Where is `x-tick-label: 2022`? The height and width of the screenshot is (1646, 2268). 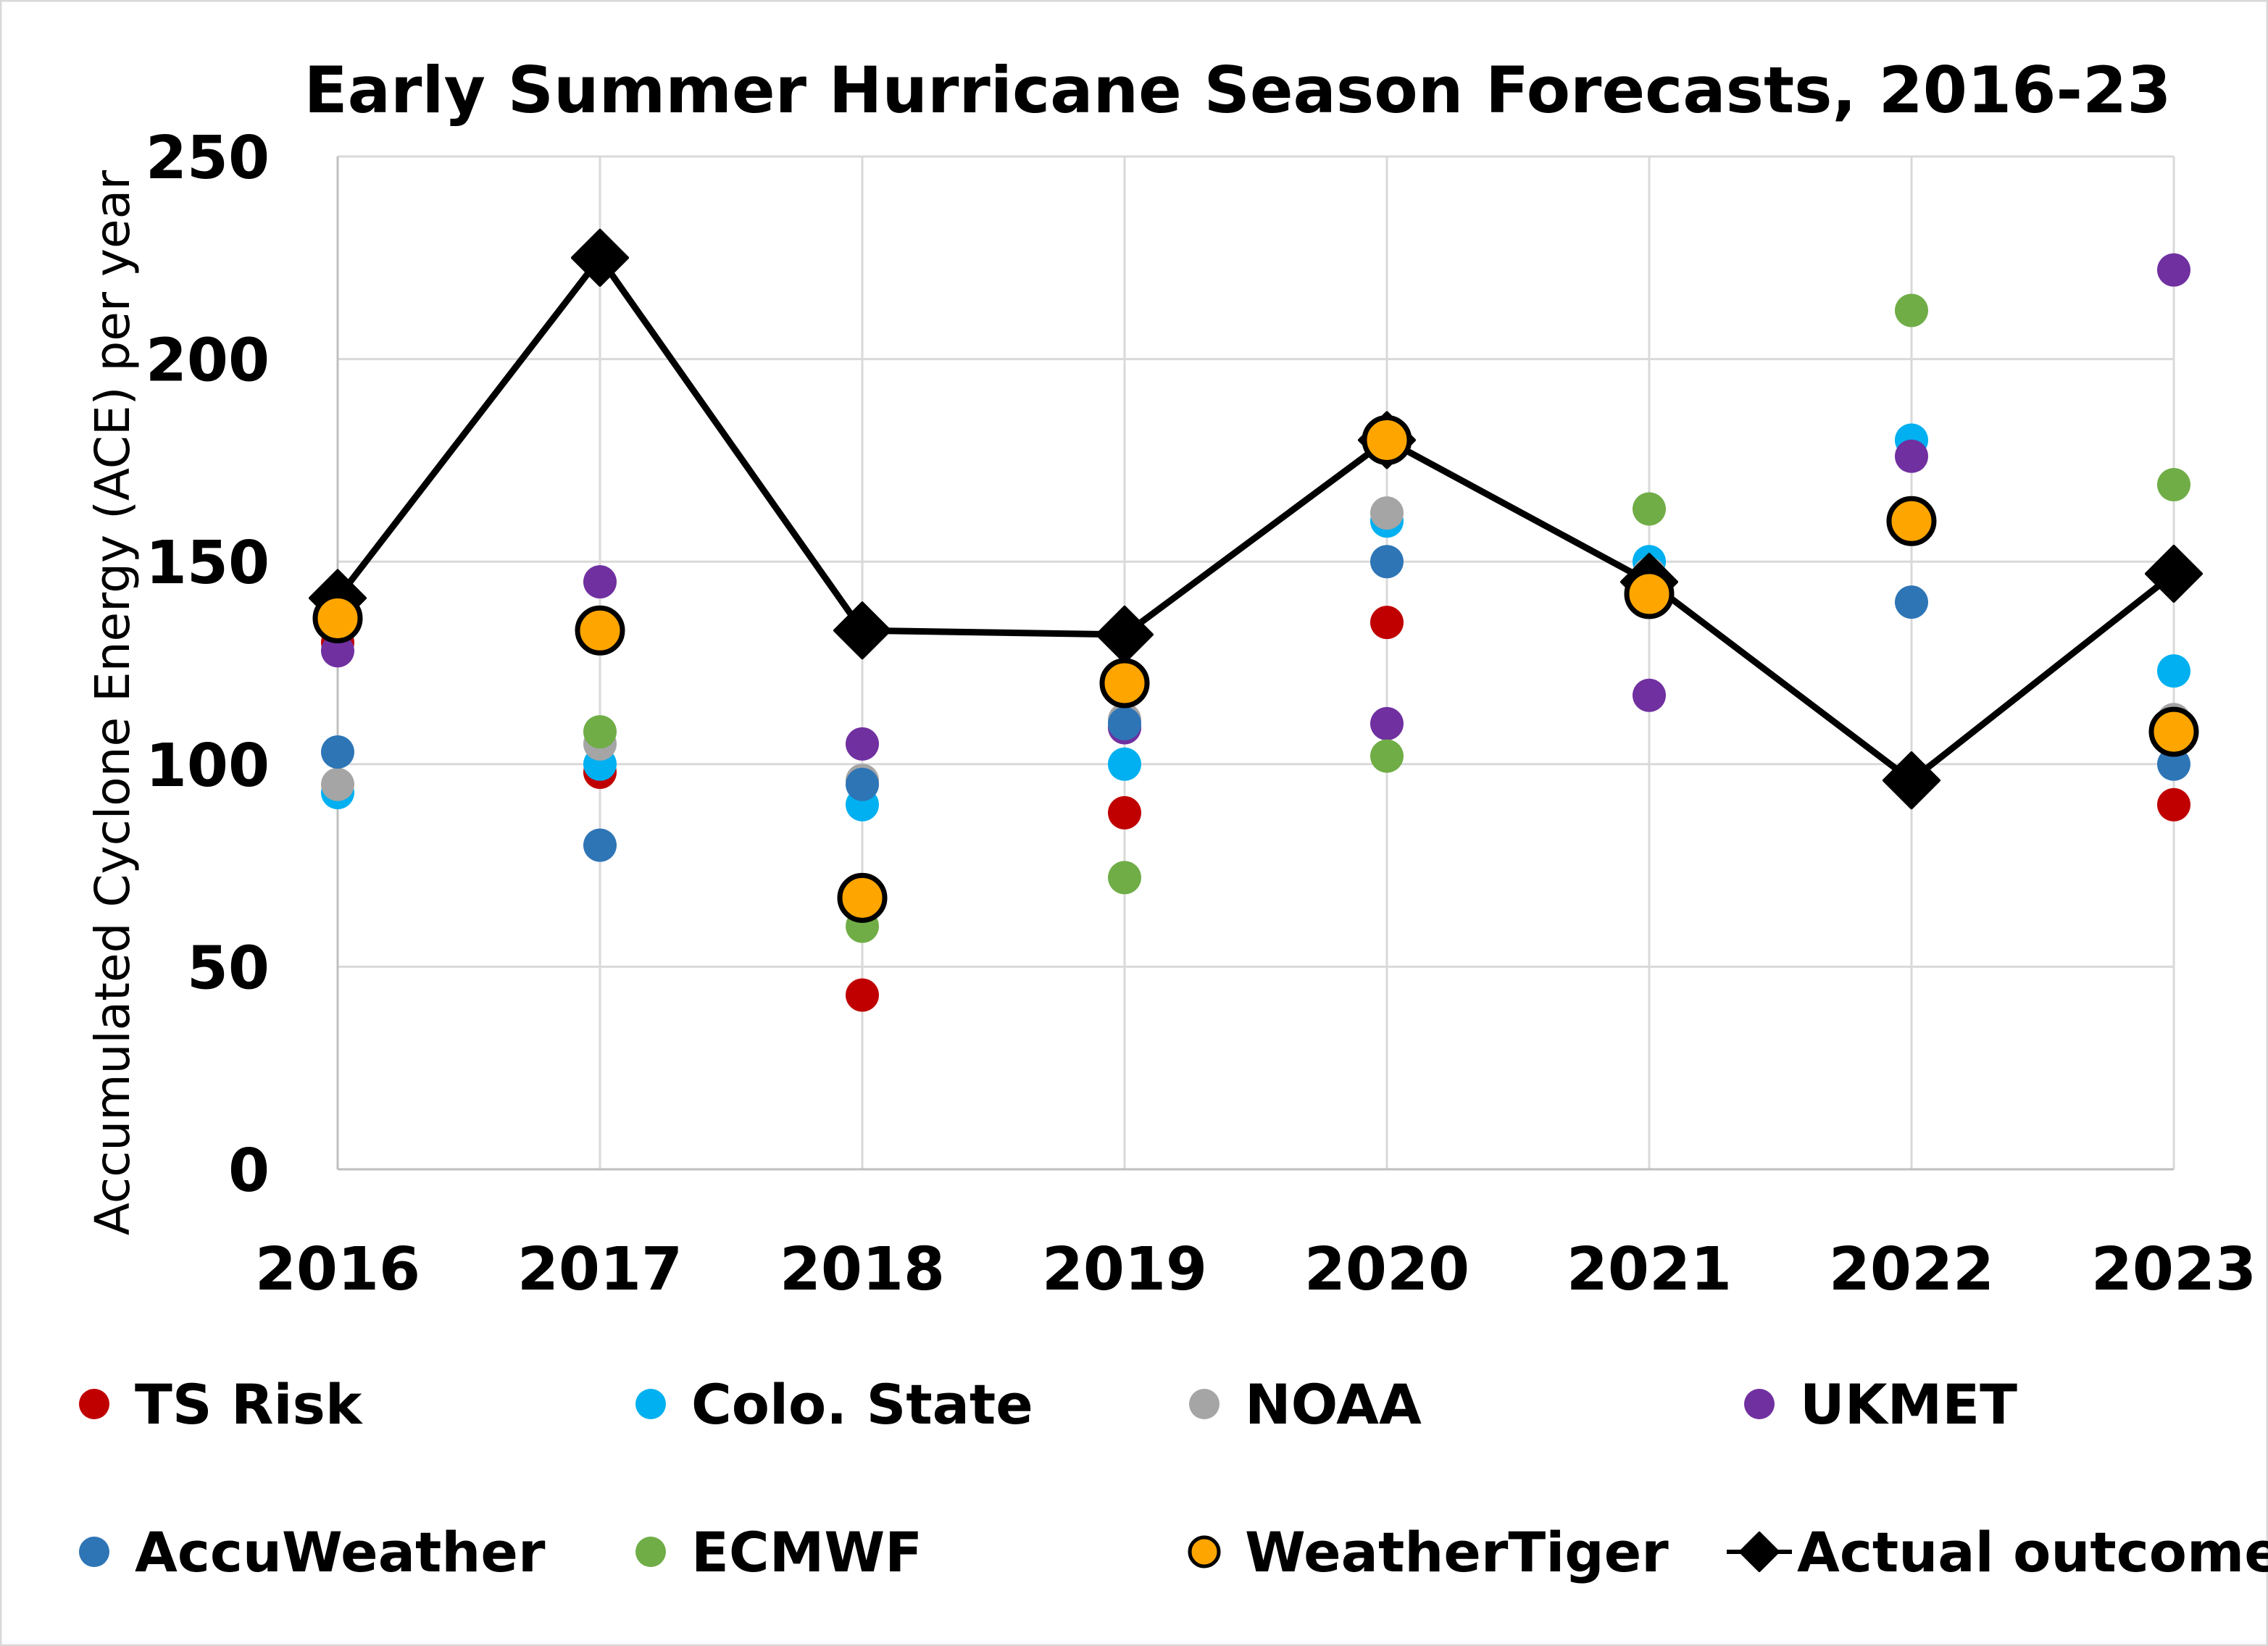
x-tick-label: 2022 is located at coordinates (1912, 1269).